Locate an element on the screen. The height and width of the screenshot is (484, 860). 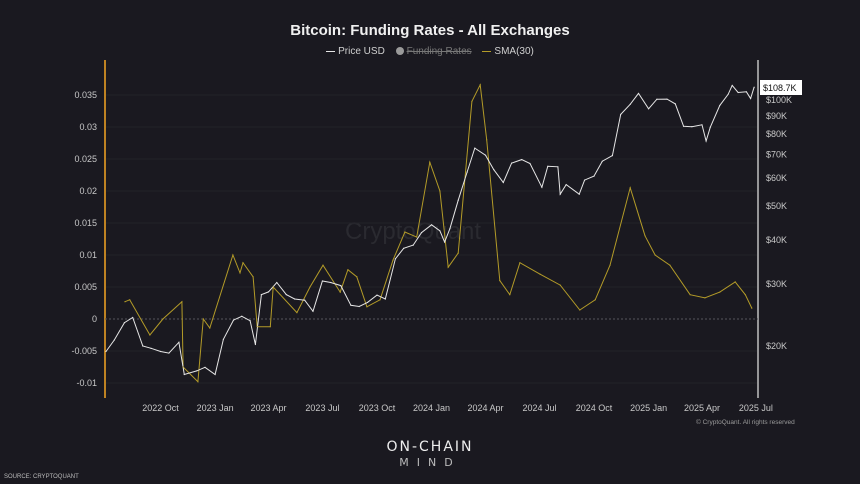
x-tick-label: 2023 Apr is located at coordinates (268, 408).